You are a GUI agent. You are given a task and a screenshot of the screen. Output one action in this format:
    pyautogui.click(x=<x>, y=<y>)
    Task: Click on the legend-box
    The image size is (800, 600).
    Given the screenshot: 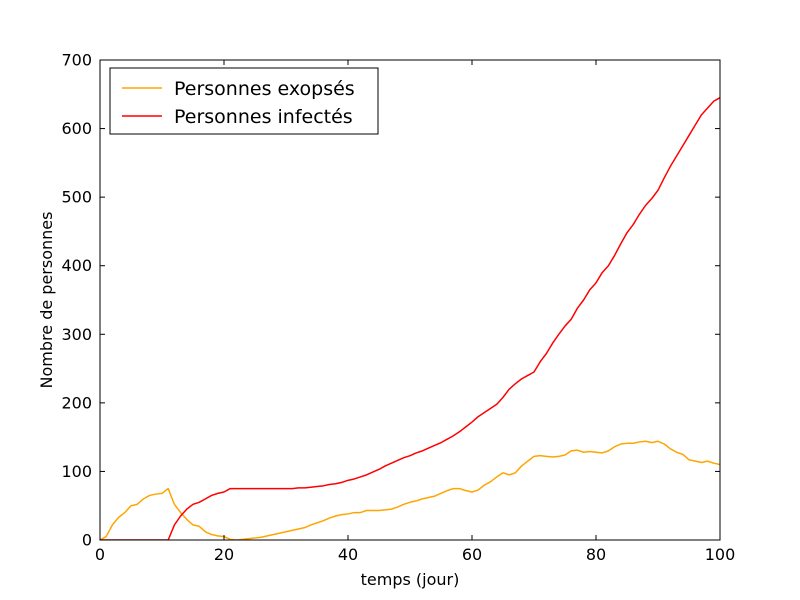 What is the action you would take?
    pyautogui.click(x=244, y=101)
    